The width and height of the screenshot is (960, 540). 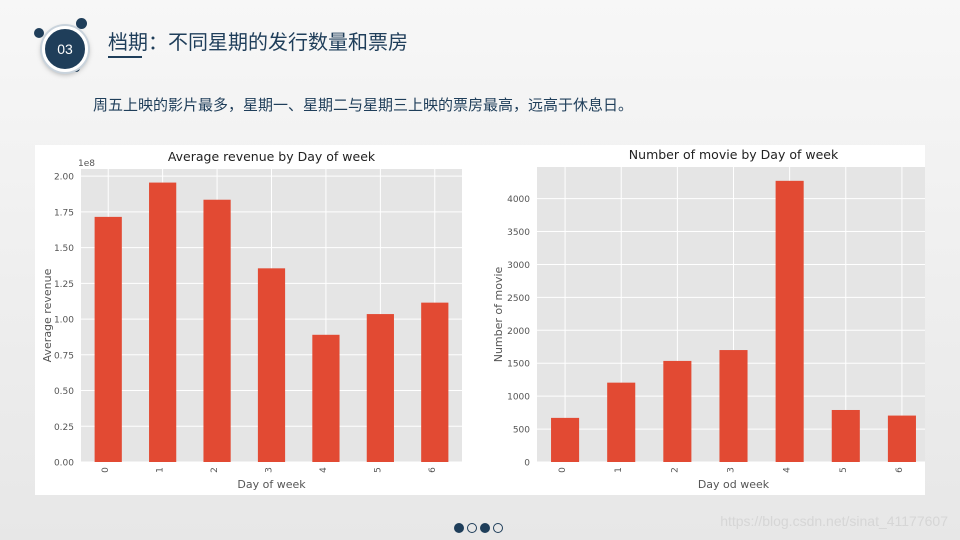 I want to click on y-axis-label: Average revenue, so click(x=47, y=315).